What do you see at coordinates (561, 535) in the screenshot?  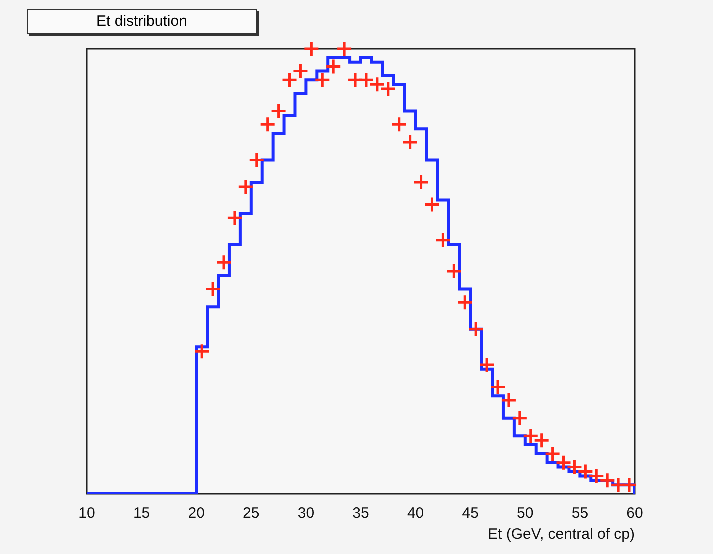 I see `x-axis-title: Et (GeV, central of cp)` at bounding box center [561, 535].